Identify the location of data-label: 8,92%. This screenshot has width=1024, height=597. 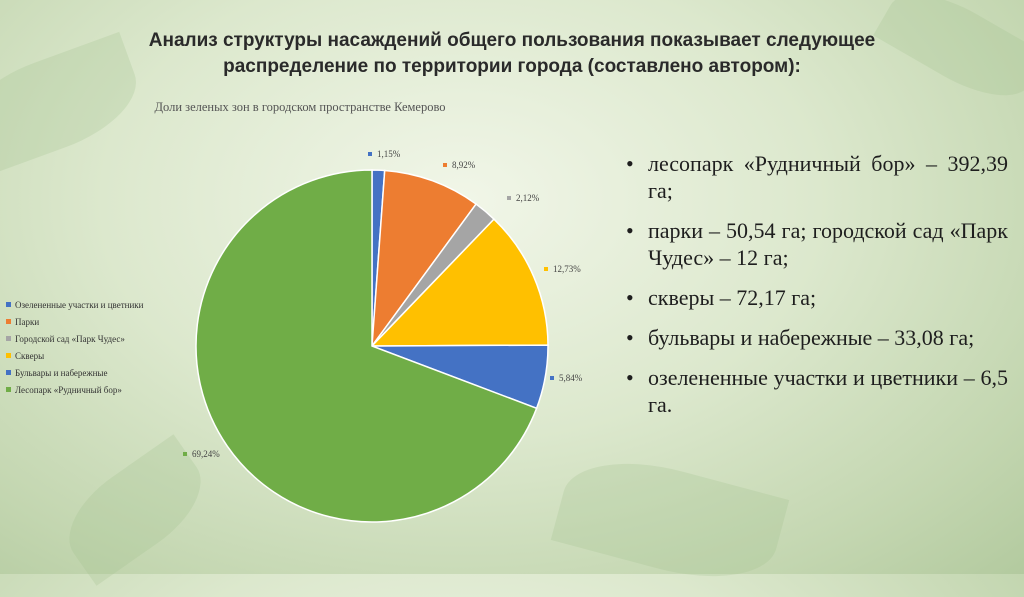
(464, 165).